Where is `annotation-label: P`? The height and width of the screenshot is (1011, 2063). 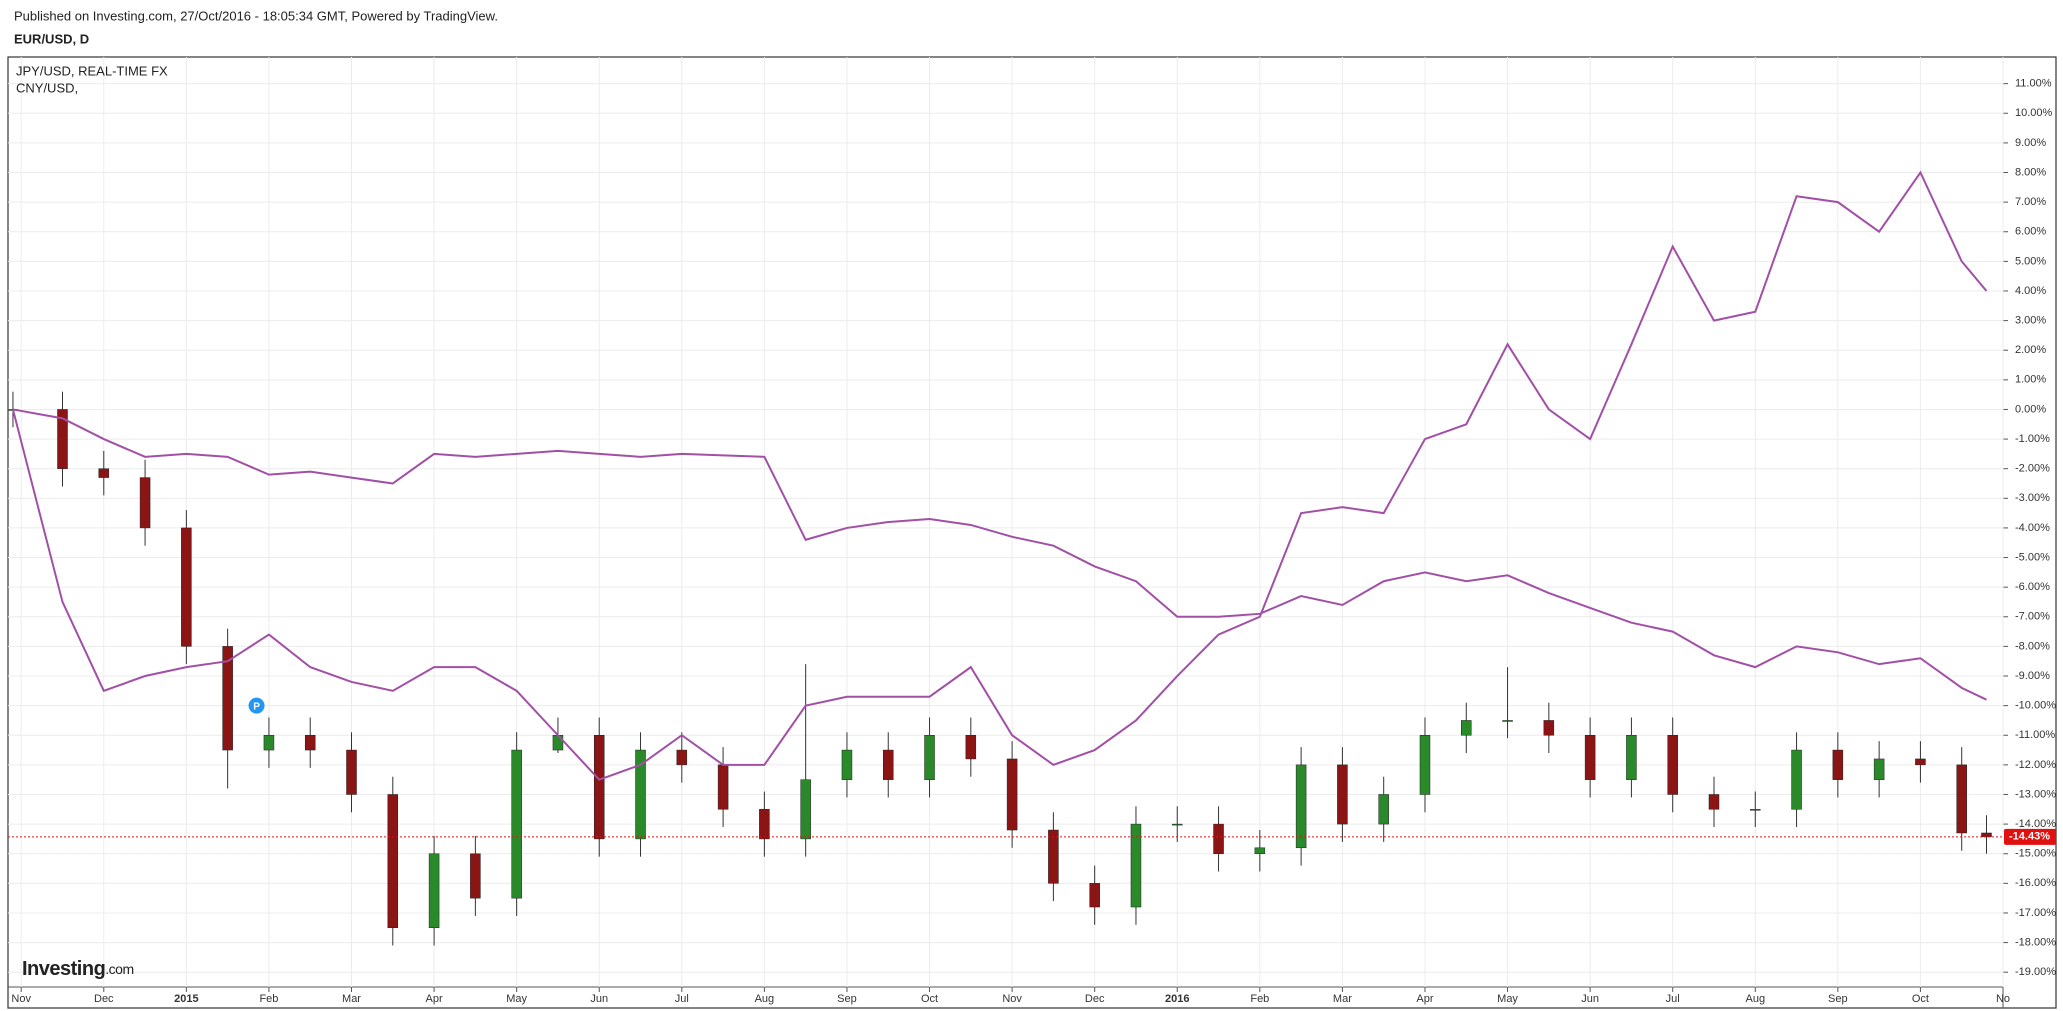
annotation-label: P is located at coordinates (256, 706).